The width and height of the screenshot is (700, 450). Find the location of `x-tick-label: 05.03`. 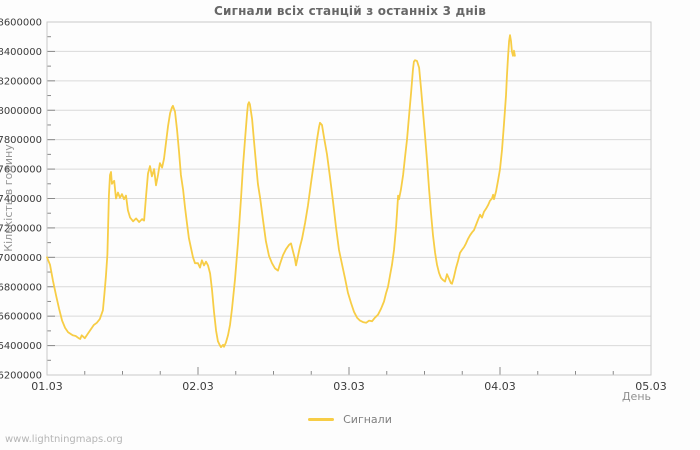

x-tick-label: 05.03 is located at coordinates (651, 386).